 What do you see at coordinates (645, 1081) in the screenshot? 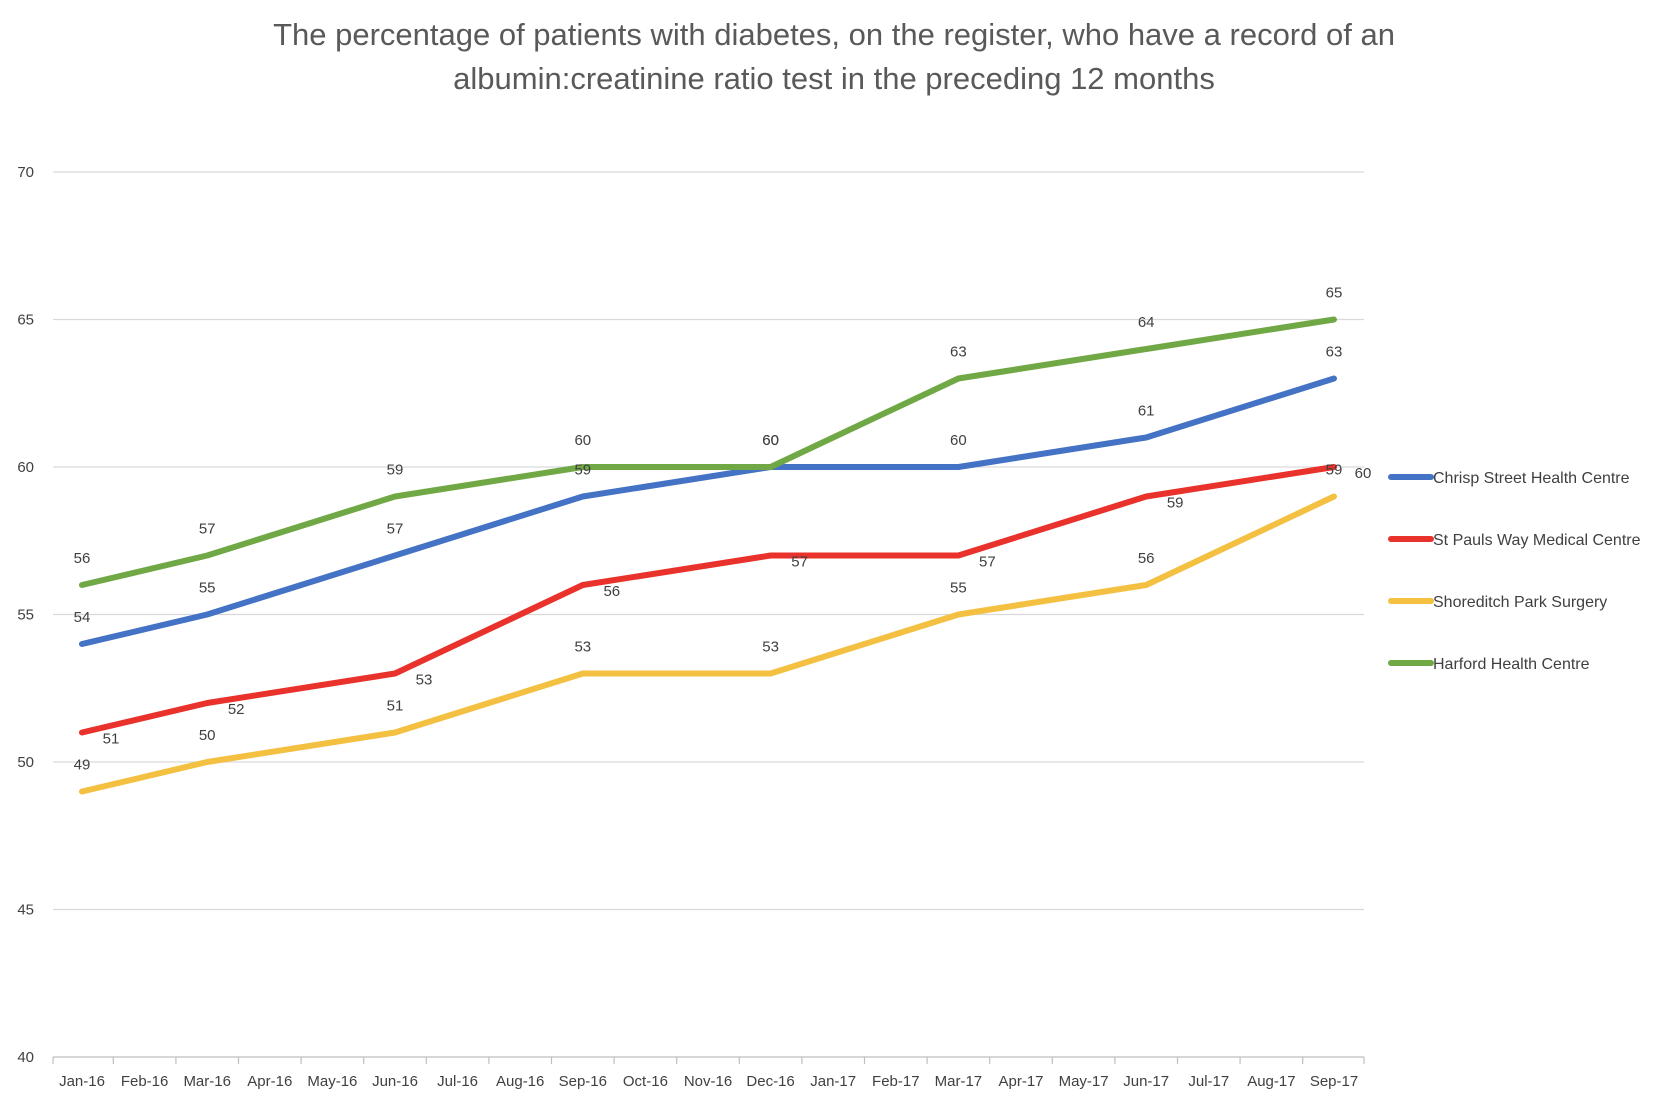
I see `x-tick-label: Oct-16` at bounding box center [645, 1081].